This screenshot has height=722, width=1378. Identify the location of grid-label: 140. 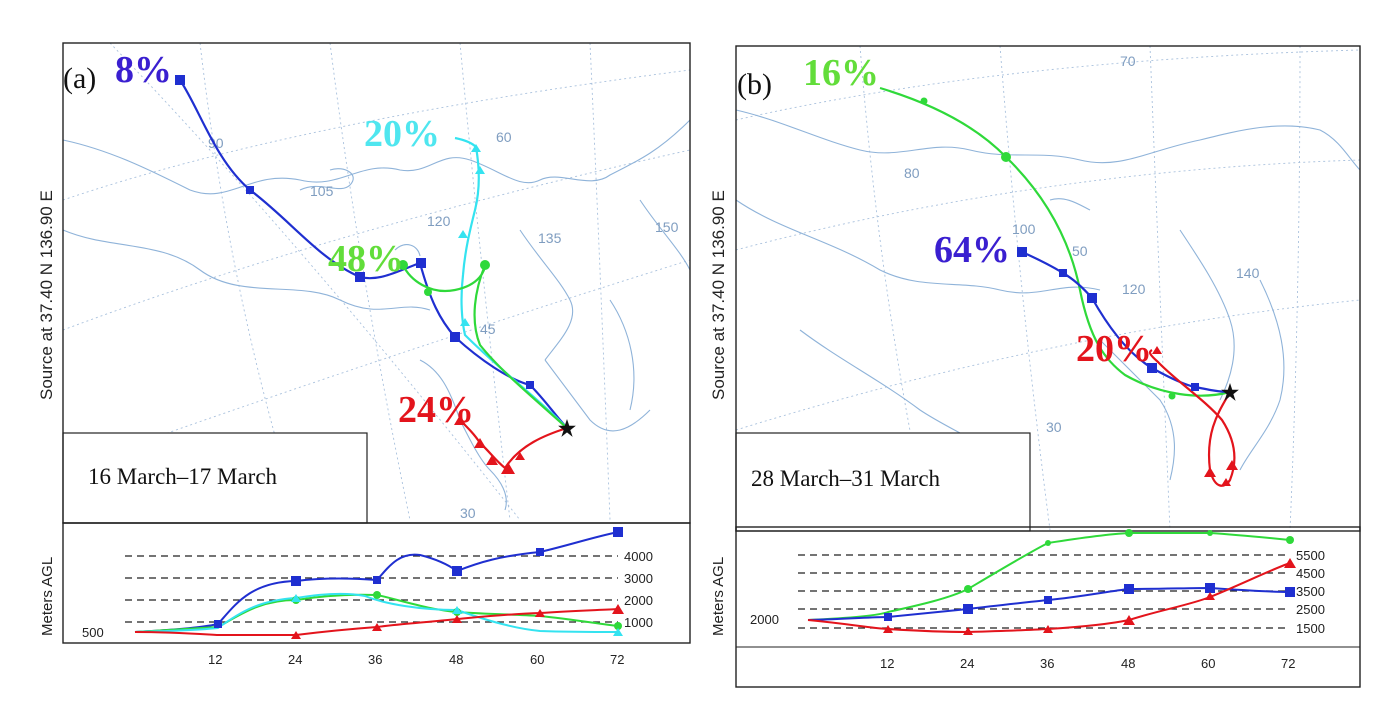
(1248, 273).